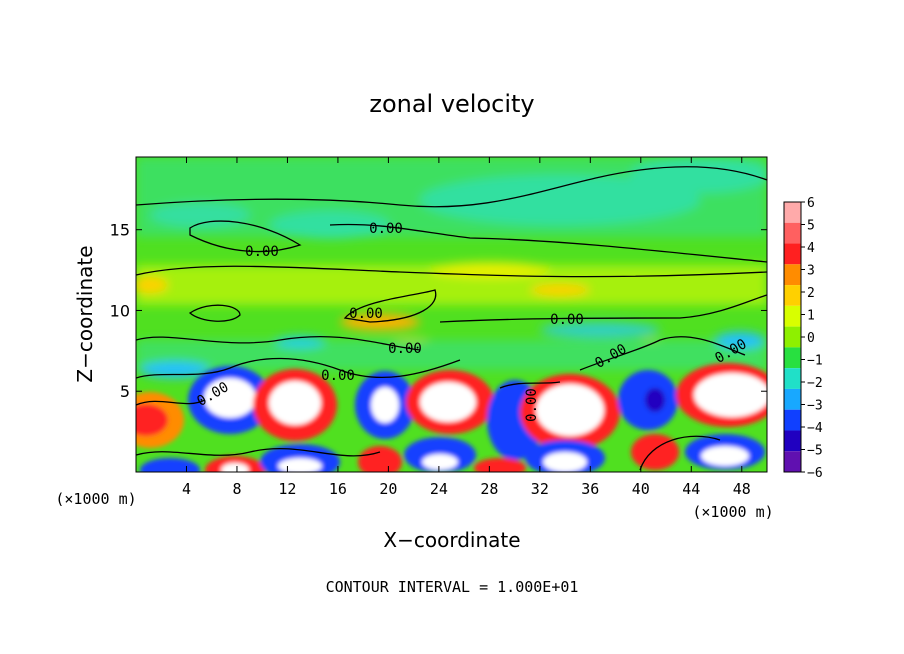 This screenshot has height=654, width=904. I want to click on x-unit-left: (×1000 m), so click(95, 499).